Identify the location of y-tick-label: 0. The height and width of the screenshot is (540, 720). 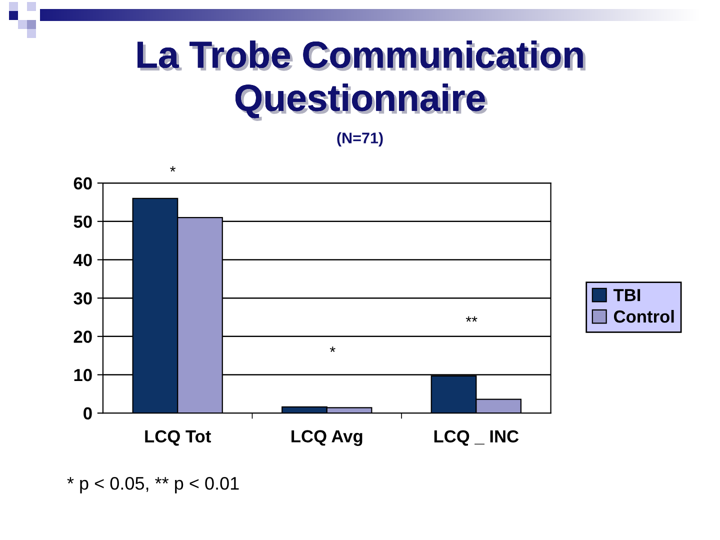
(88, 413).